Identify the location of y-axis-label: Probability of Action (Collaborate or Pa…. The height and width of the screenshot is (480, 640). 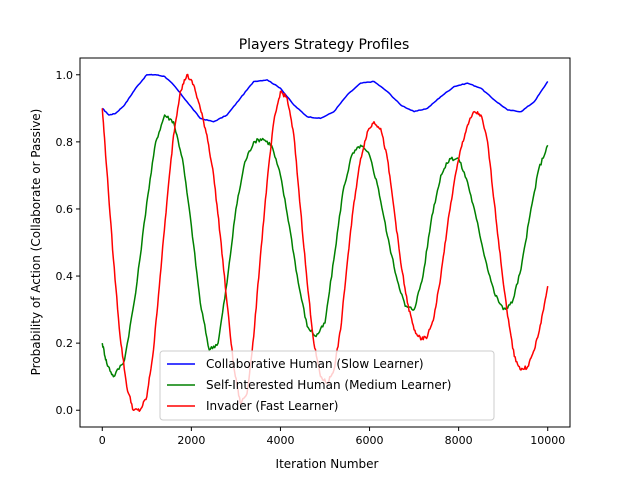
(36, 242).